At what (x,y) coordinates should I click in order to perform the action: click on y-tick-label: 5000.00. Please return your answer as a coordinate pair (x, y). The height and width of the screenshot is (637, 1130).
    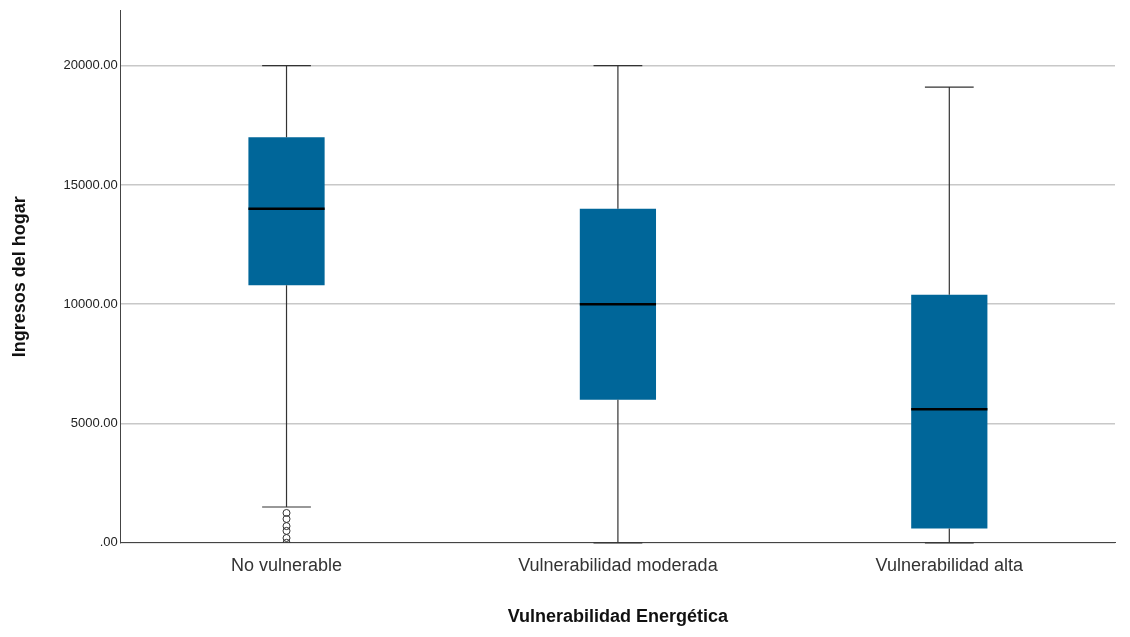
    Looking at the image, I should click on (94, 423).